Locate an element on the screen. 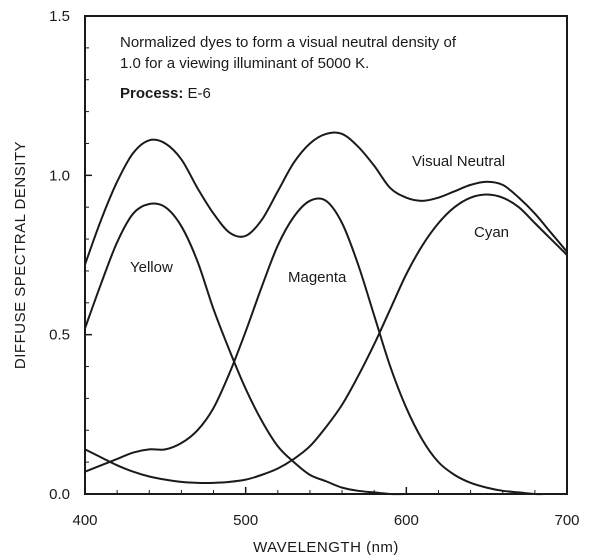 This screenshot has width=599, height=559. y-axis-title: DIFFUSE SPECTRAL DENSITY is located at coordinates (20, 255).